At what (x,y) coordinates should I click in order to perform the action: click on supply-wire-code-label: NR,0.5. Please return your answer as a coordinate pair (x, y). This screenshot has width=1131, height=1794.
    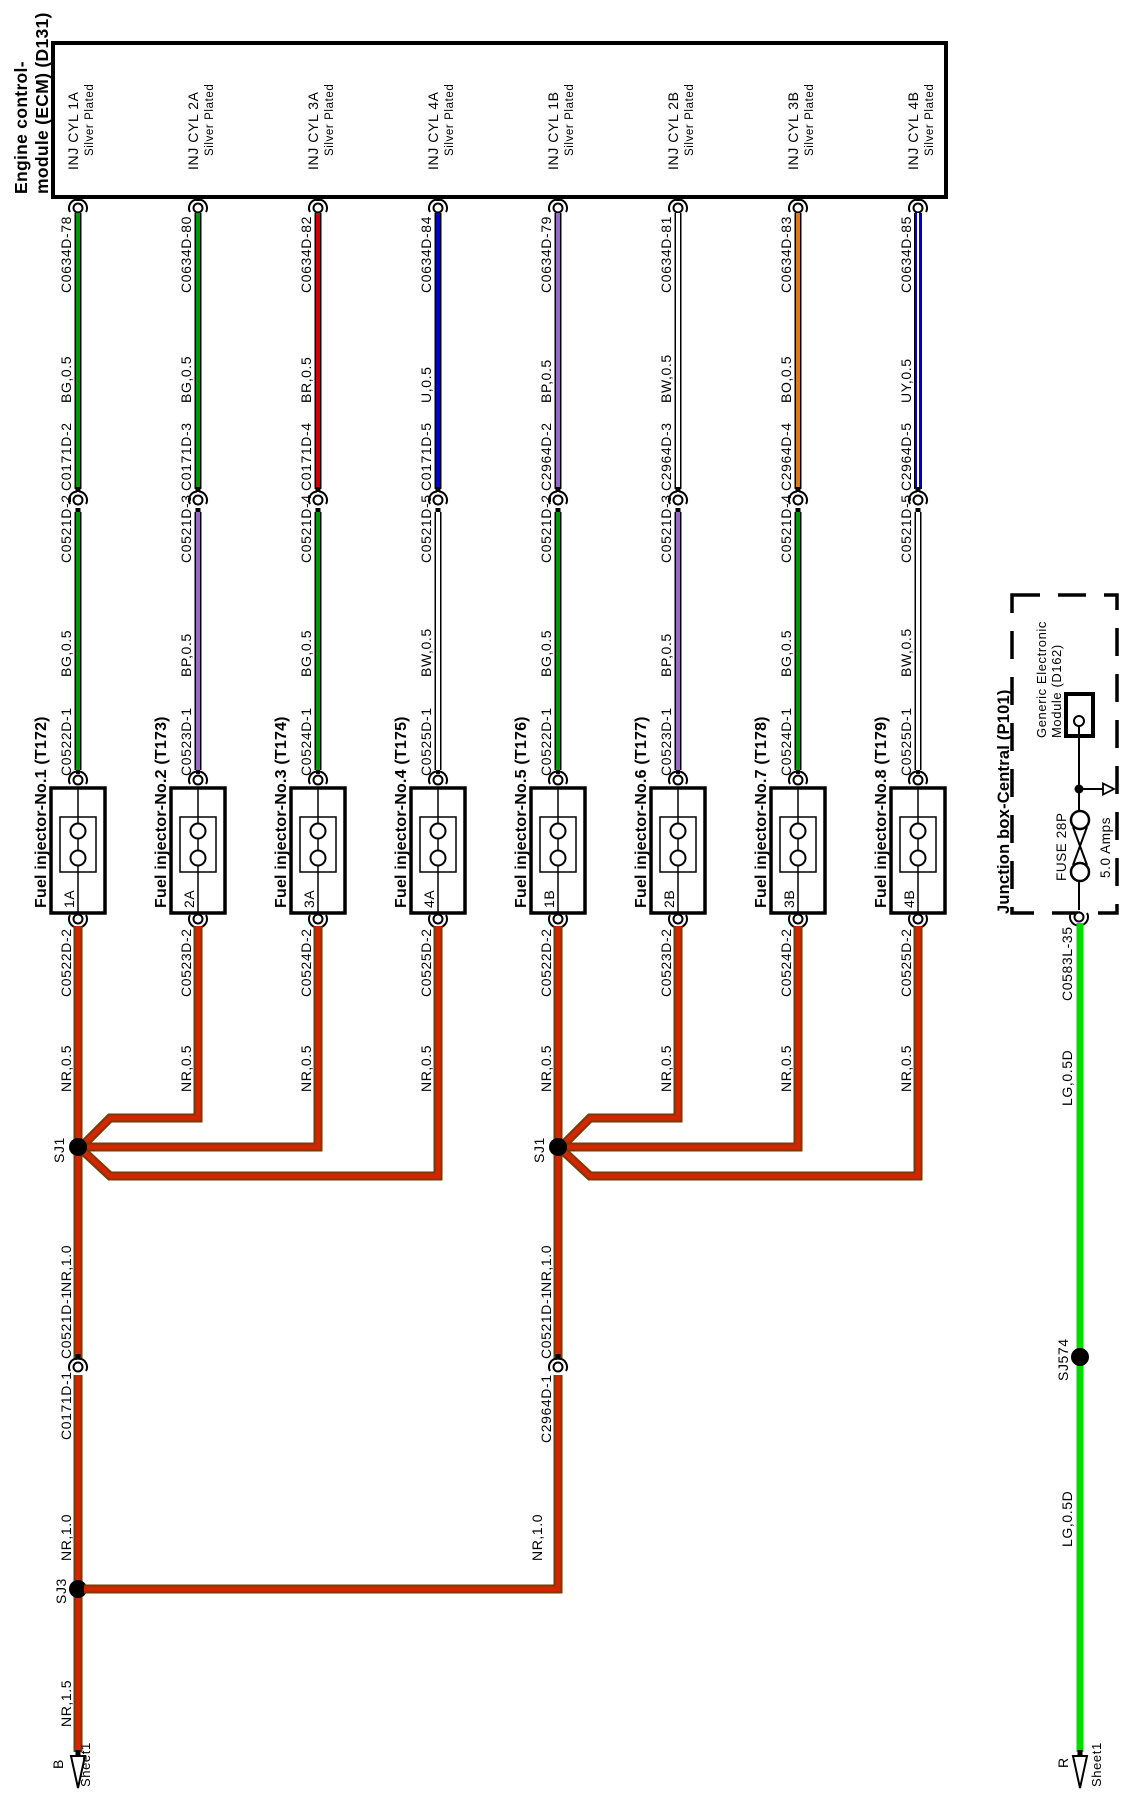
    Looking at the image, I should click on (66, 1068).